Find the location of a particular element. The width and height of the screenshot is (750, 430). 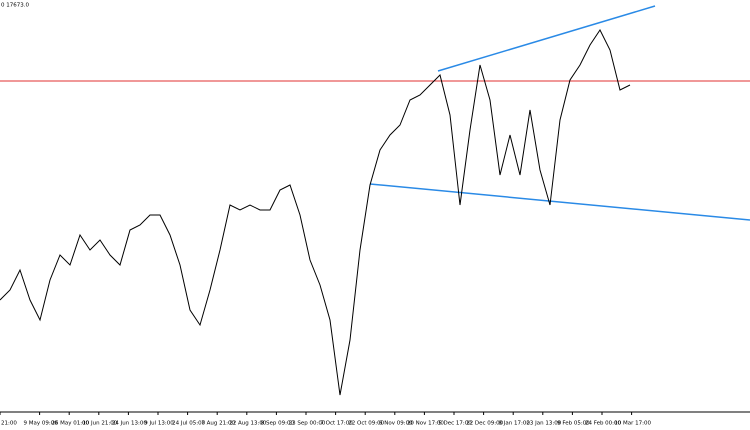

x-tick-label: 7 Oct 17:00 is located at coordinates (336, 424).